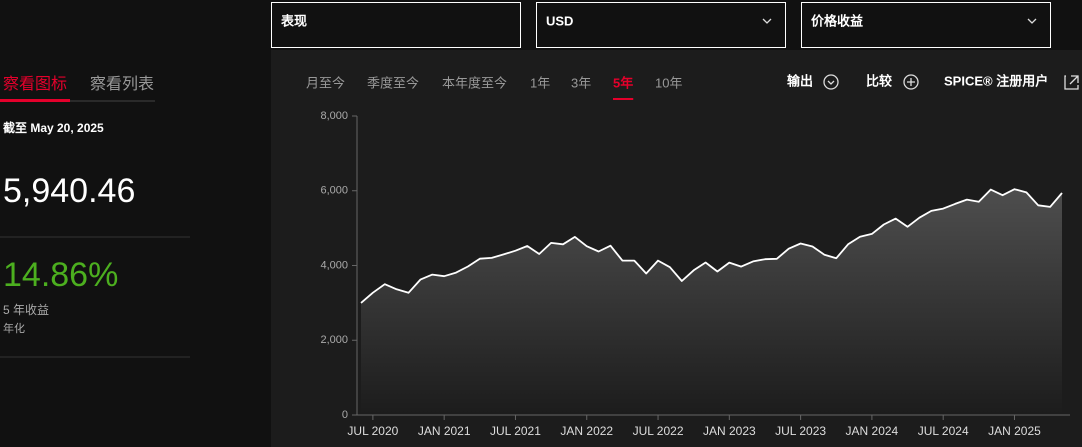  I want to click on y-tick-label: 2,000, so click(334, 340).